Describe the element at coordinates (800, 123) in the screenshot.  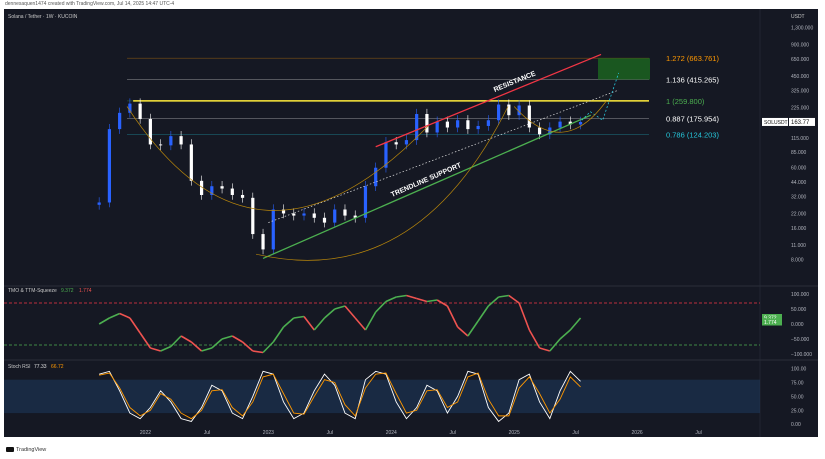
I see `last-price-value: 163.77` at that location.